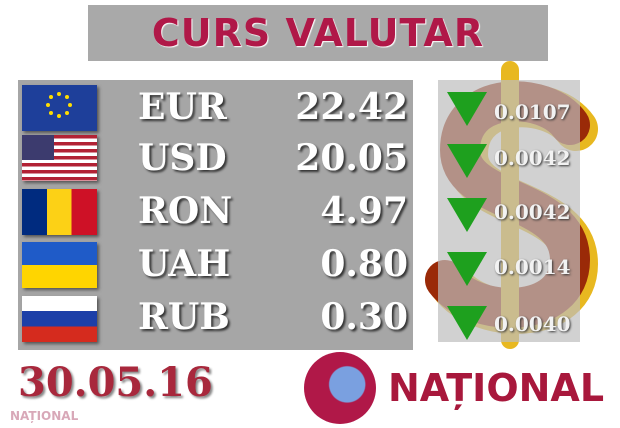 The width and height of the screenshot is (620, 428). What do you see at coordinates (496, 388) in the screenshot?
I see `brand-logo: NAȚIONAL` at bounding box center [496, 388].